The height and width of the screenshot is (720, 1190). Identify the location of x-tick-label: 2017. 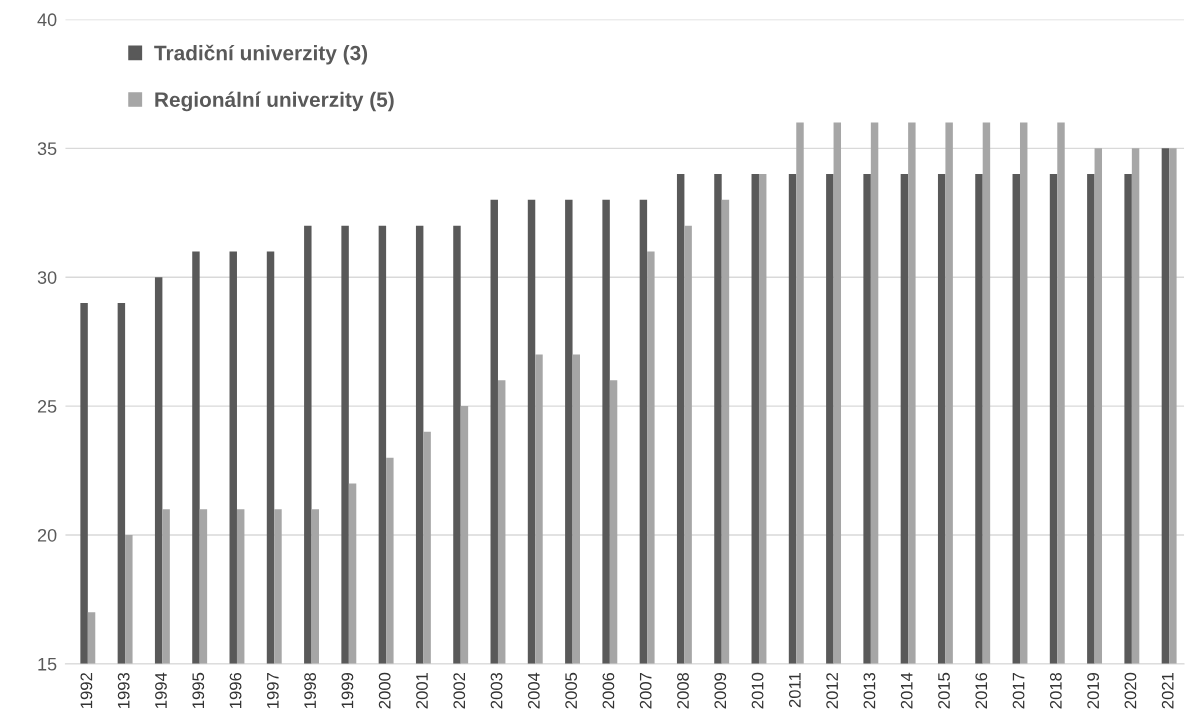
(1018, 691).